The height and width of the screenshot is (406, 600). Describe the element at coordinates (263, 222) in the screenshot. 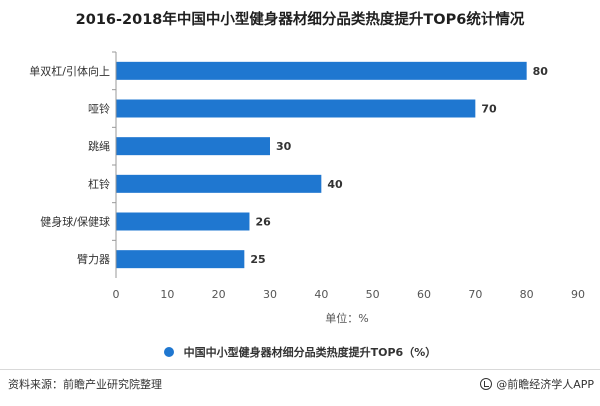

I see `data-label: 26` at that location.